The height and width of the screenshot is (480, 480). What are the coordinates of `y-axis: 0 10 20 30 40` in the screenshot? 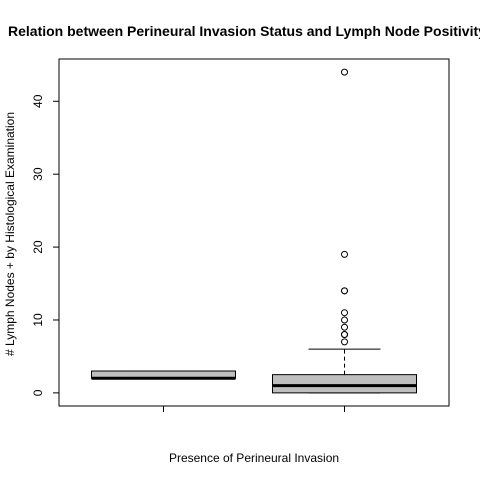 It's located at (45, 245).